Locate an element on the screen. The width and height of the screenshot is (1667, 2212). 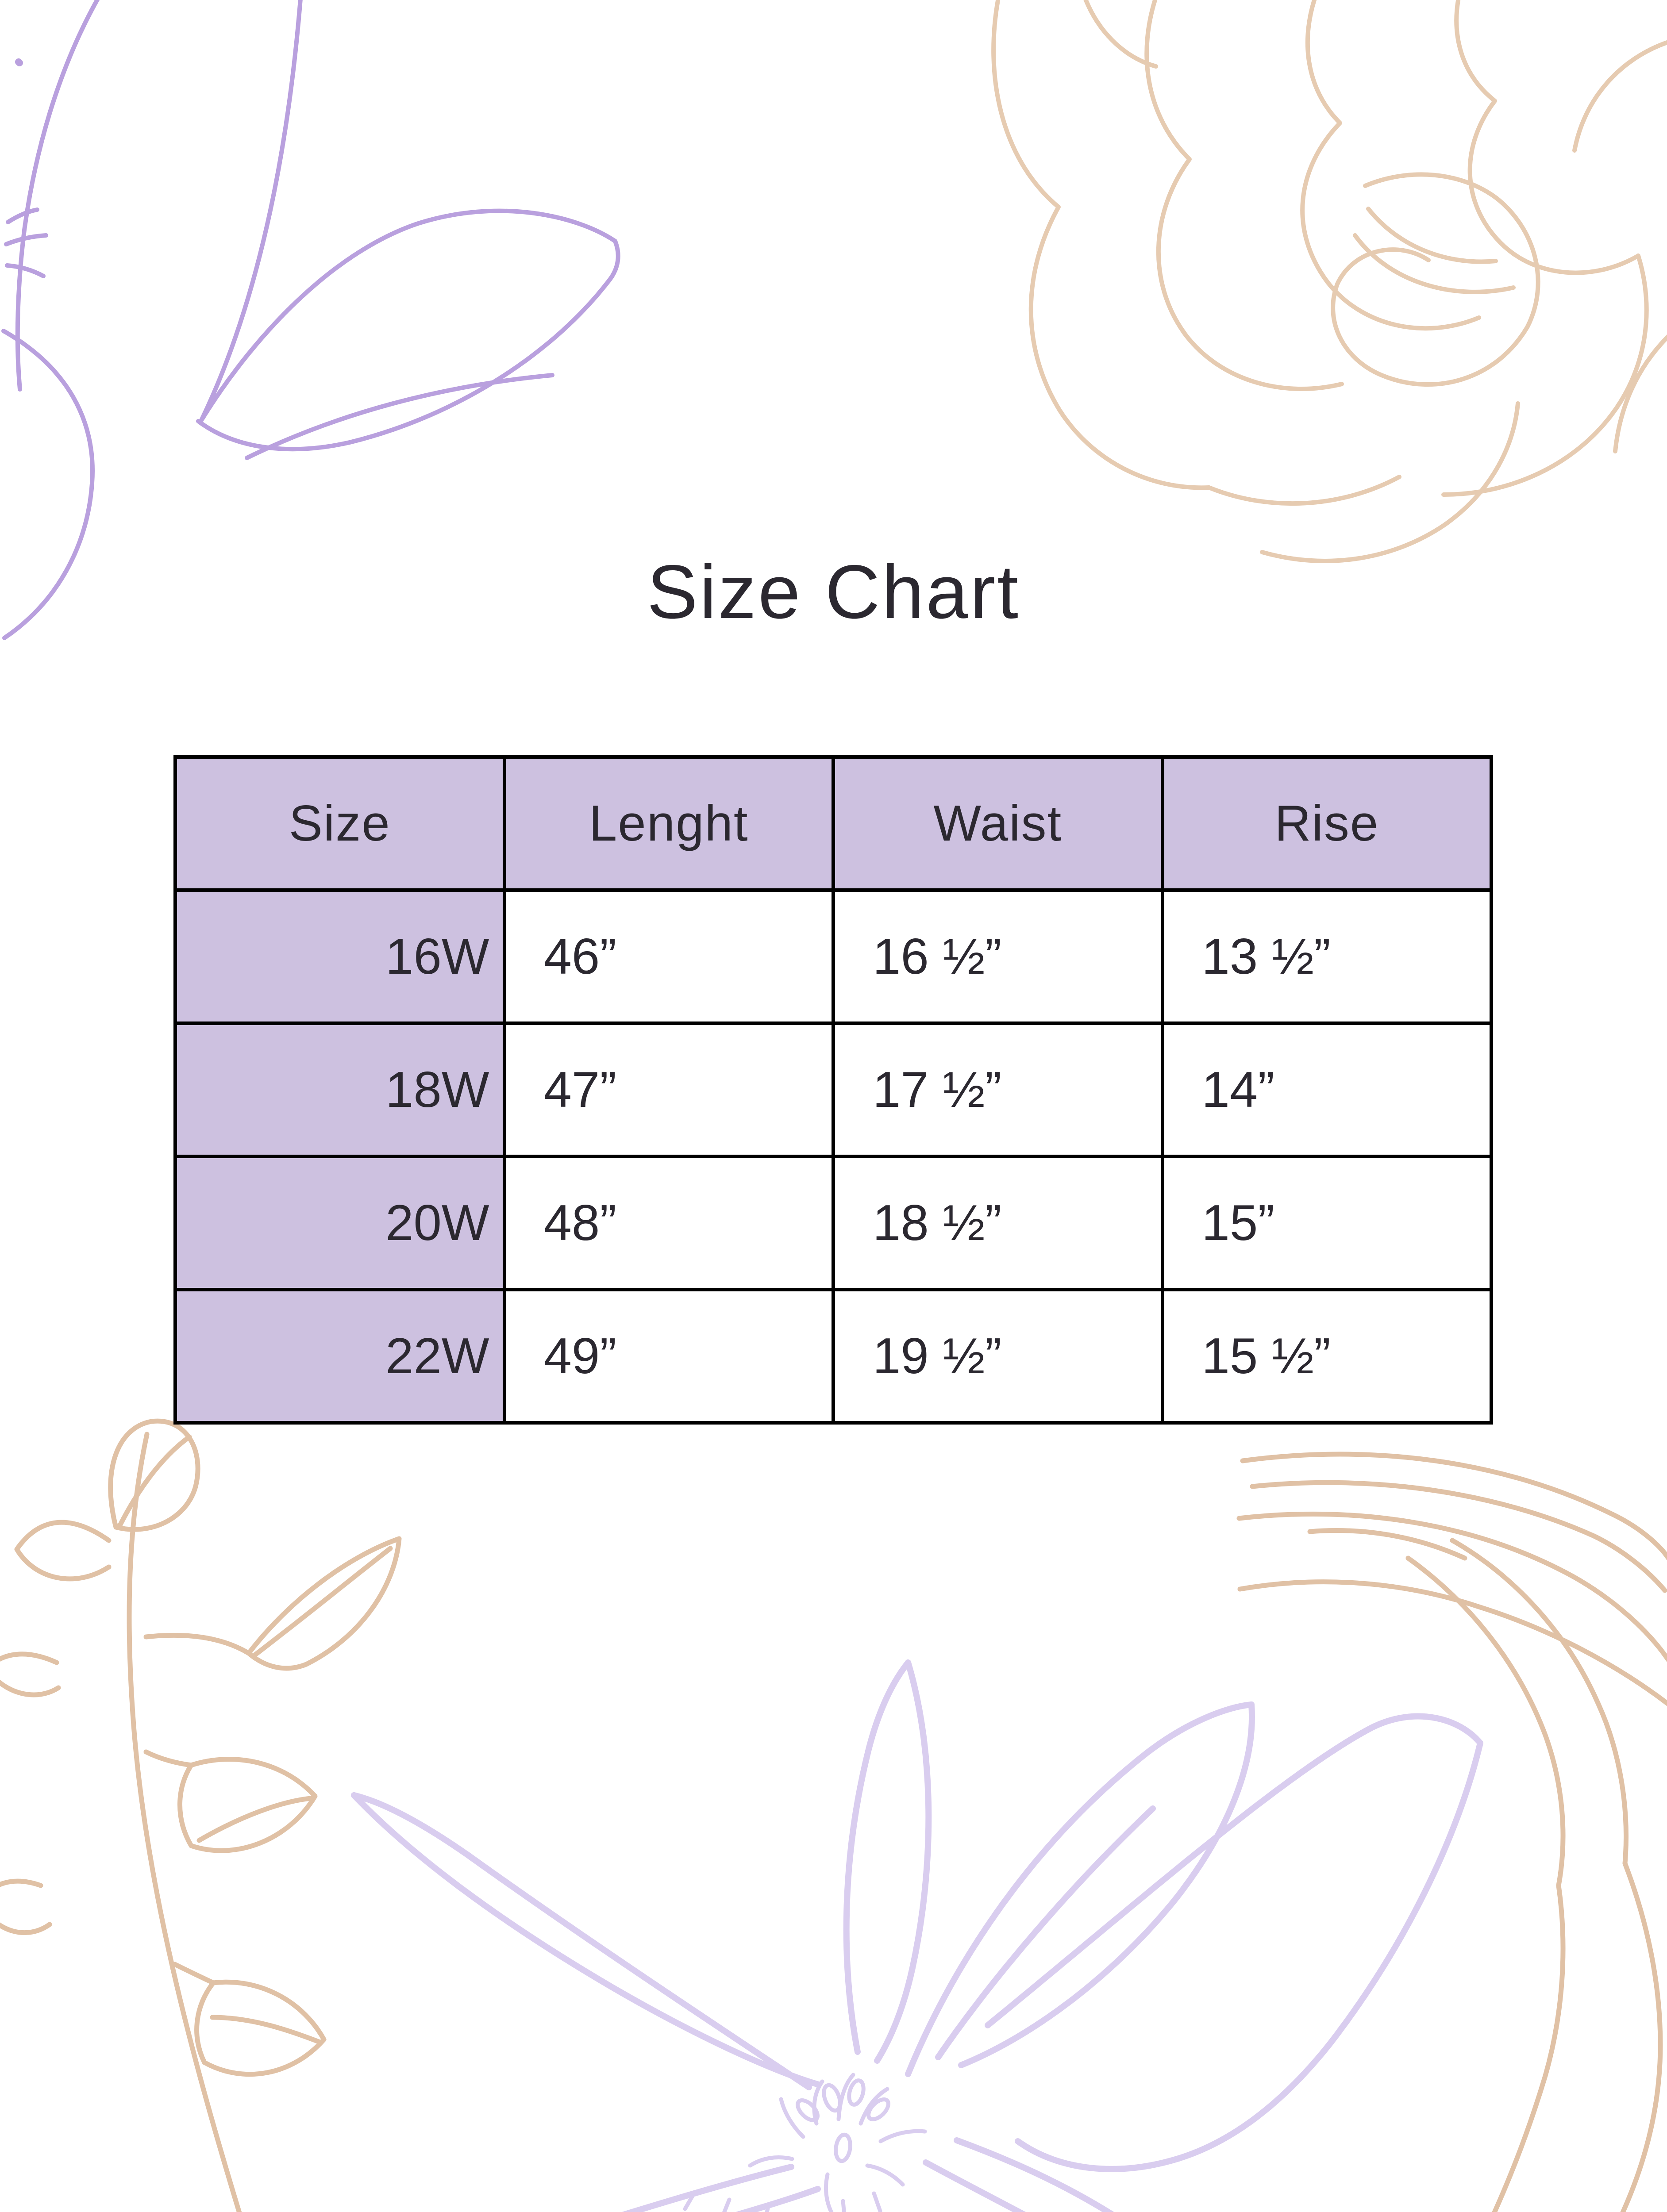
cell-size-22w: 22W is located at coordinates (339, 1356).